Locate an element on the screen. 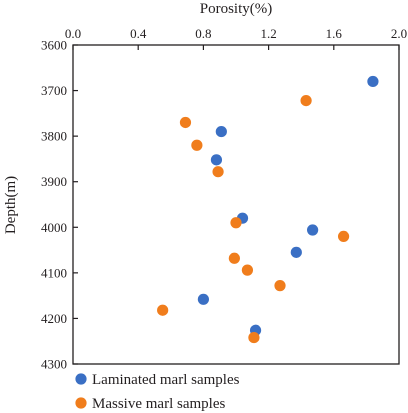 This screenshot has height=413, width=408. y-axis: 3600 3700 3800 3900 4000 4100 4200 4300 is located at coordinates (59, 205).